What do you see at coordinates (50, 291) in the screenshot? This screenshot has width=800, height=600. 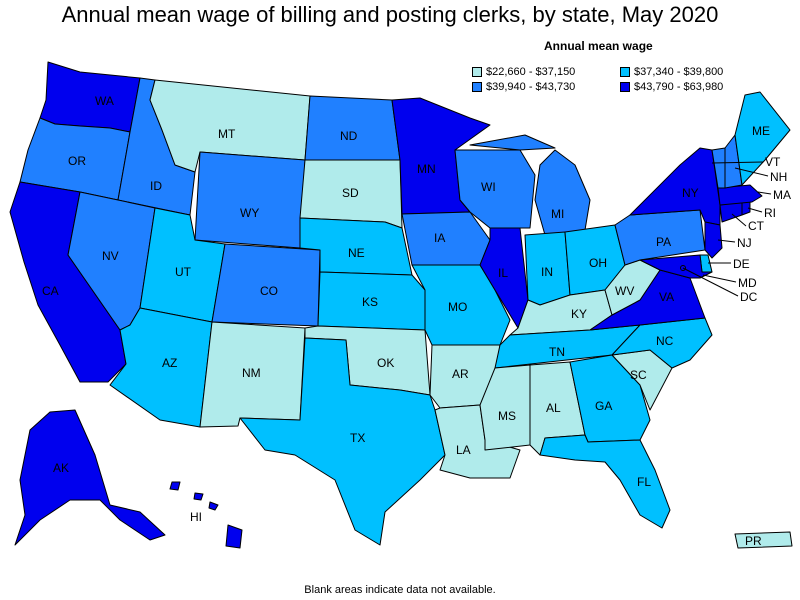 I see `state-label-CA: CA` at bounding box center [50, 291].